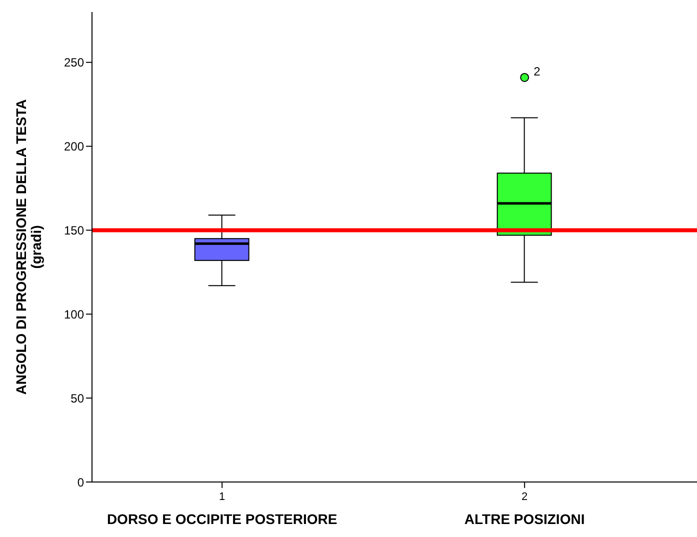 The image size is (697, 537). What do you see at coordinates (74, 63) in the screenshot?
I see `y-tick-label: 250` at bounding box center [74, 63].